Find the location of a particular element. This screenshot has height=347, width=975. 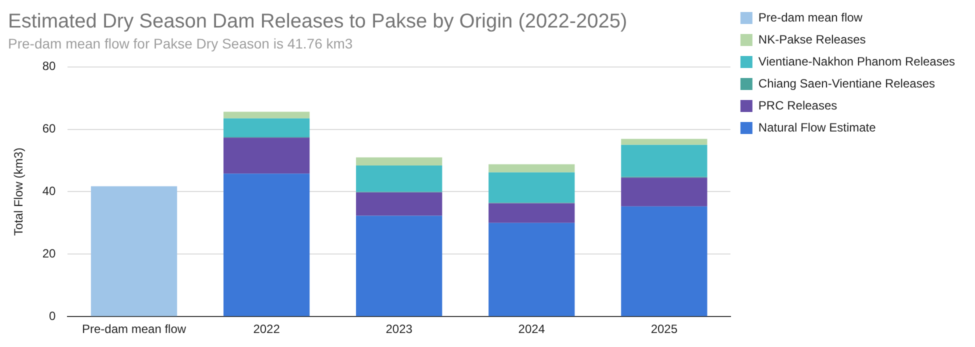

y-axis-title: Total Flow (km3) is located at coordinates (19, 192).